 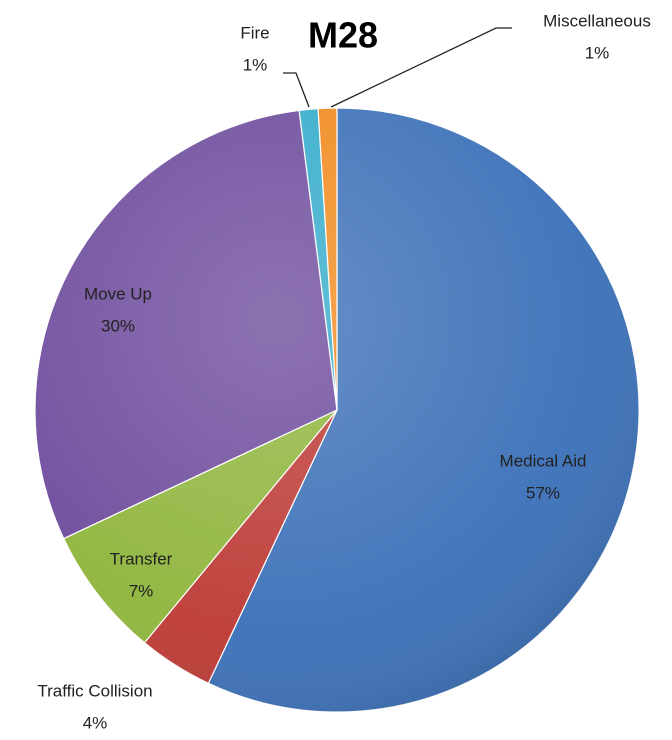 What do you see at coordinates (94, 690) in the screenshot?
I see `slice-label: Traffic Collision` at bounding box center [94, 690].